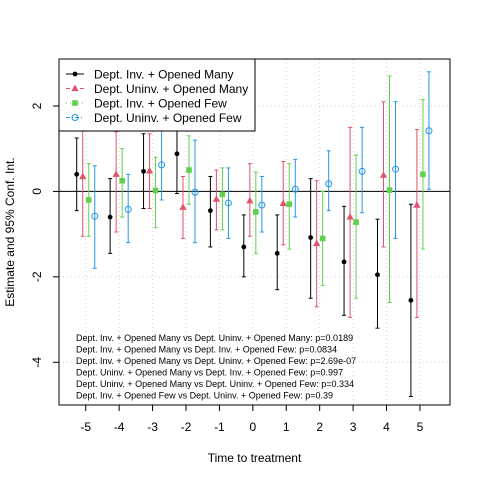 This screenshot has height=480, width=480. I want to click on x-tick-label: -2, so click(186, 427).